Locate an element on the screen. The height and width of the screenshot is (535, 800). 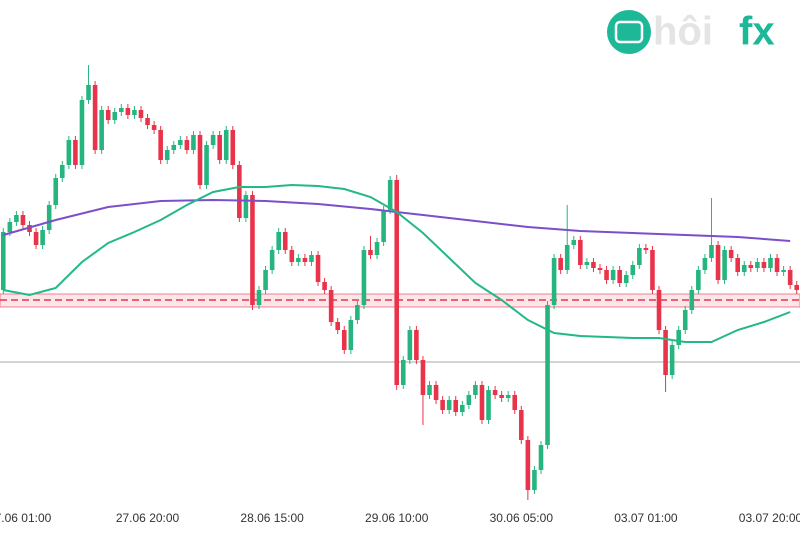
x-tick-label: 30.06 05:00 is located at coordinates (522, 518).